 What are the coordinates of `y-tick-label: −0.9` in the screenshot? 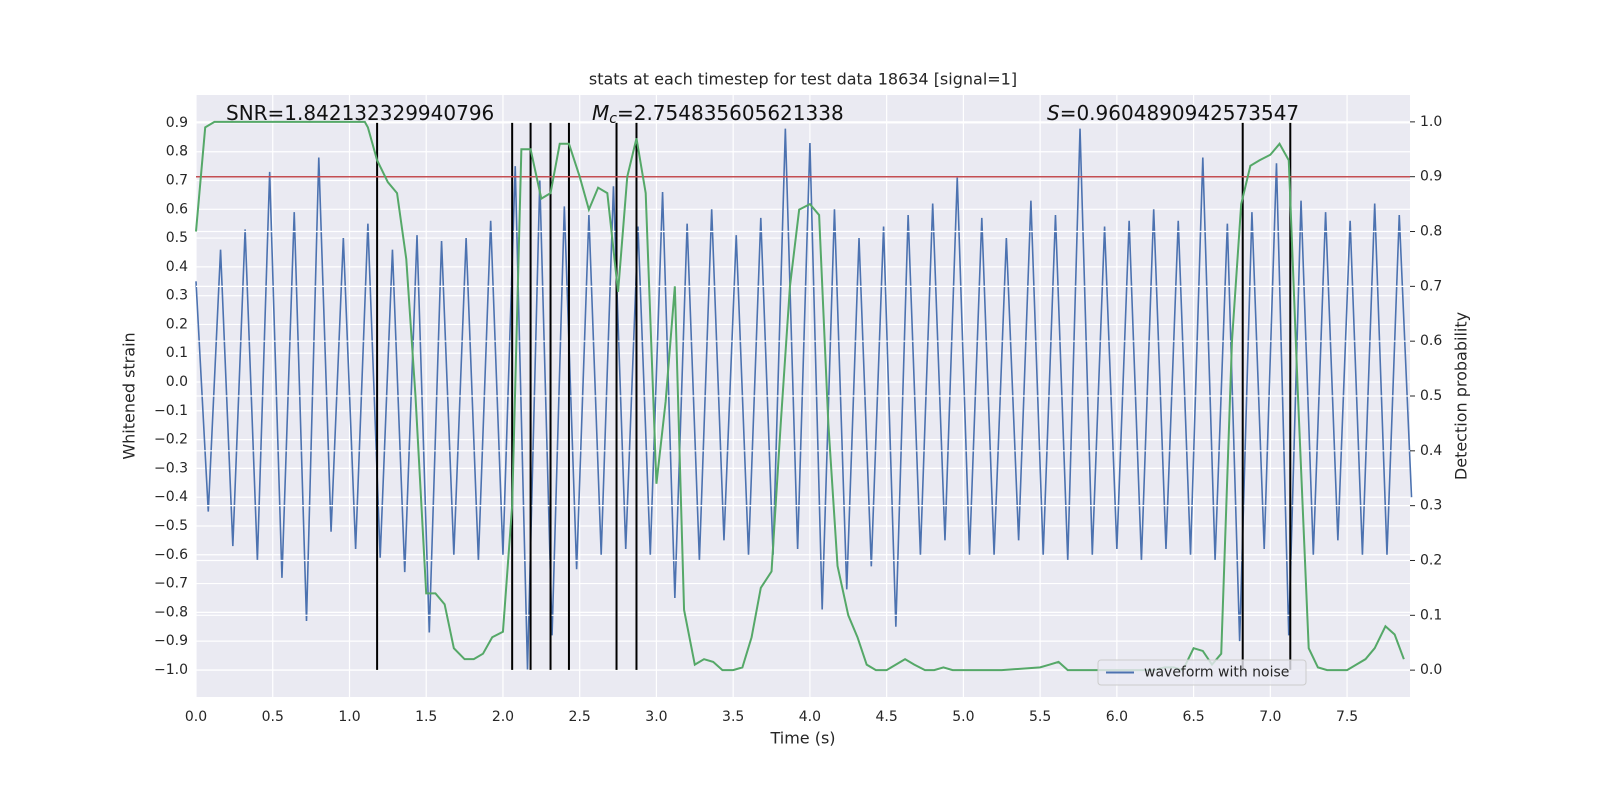 It's located at (171, 641).